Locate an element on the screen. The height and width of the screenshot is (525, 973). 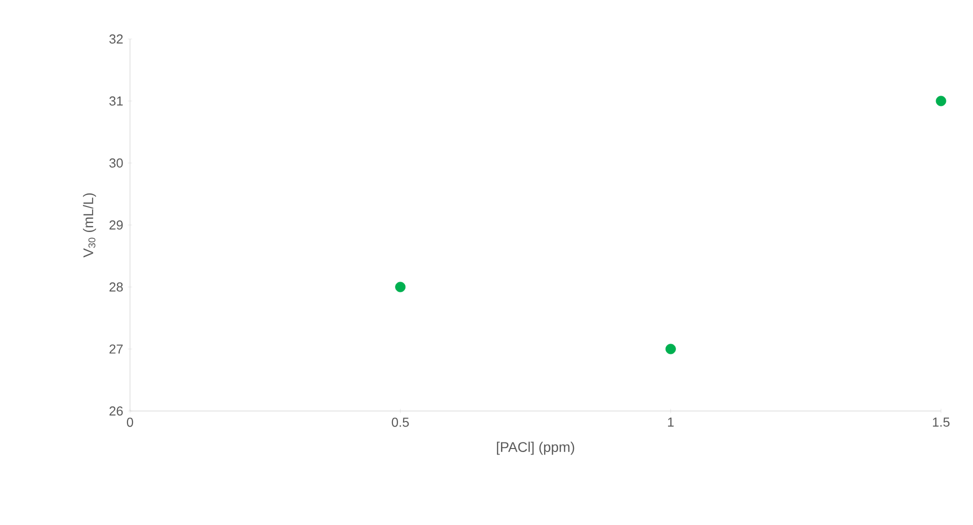
y-tick-label: 29 is located at coordinates (116, 225).